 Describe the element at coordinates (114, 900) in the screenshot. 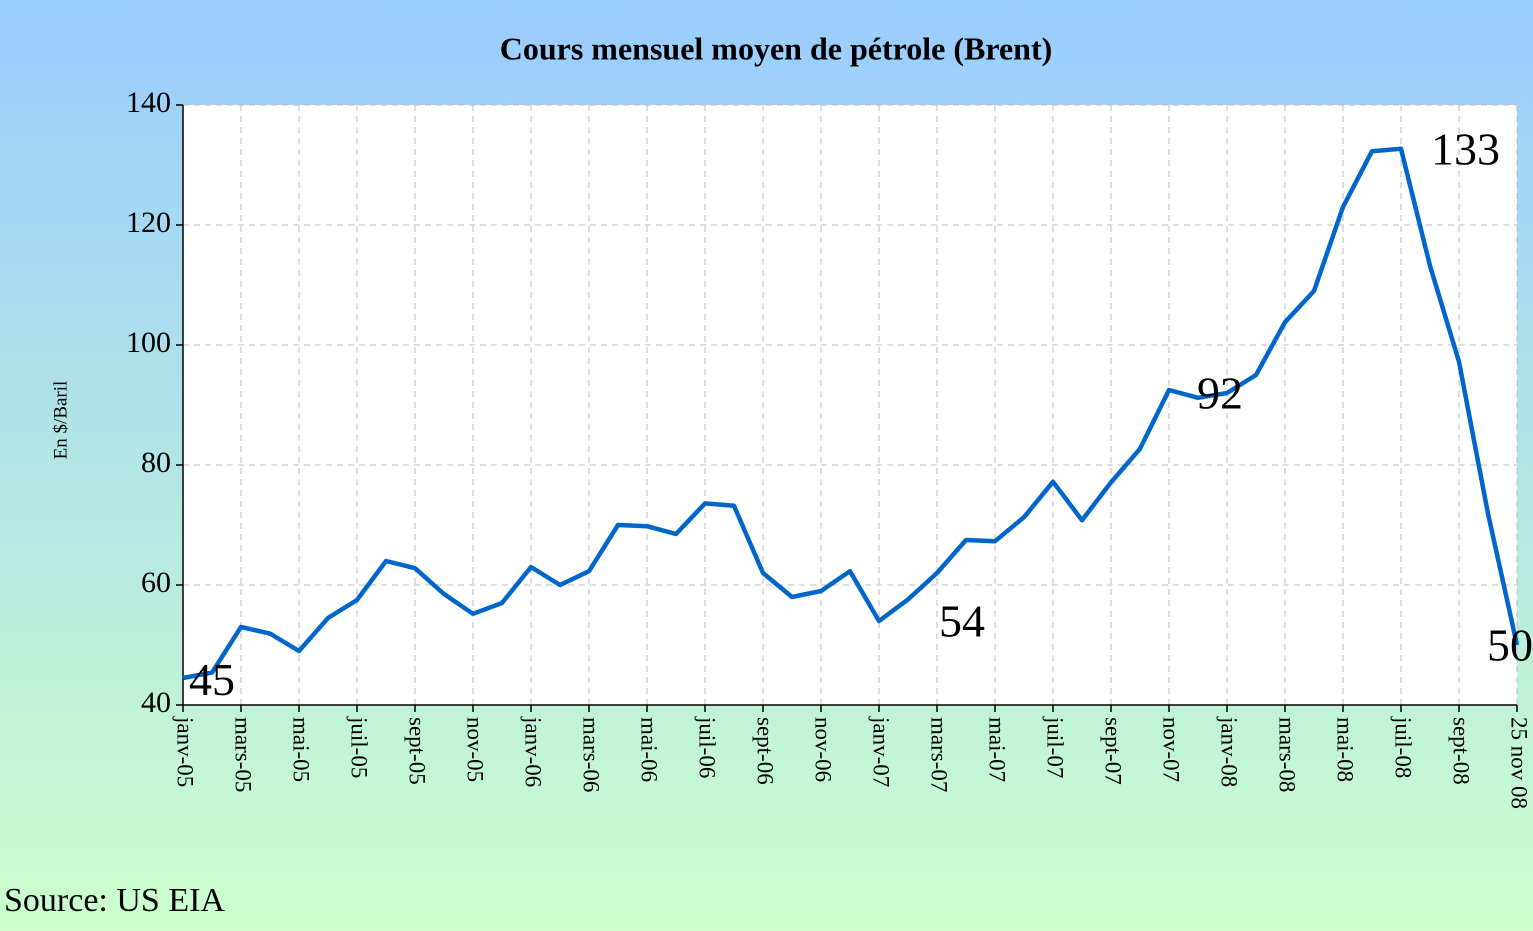

I see `source: Source: US EIA` at that location.